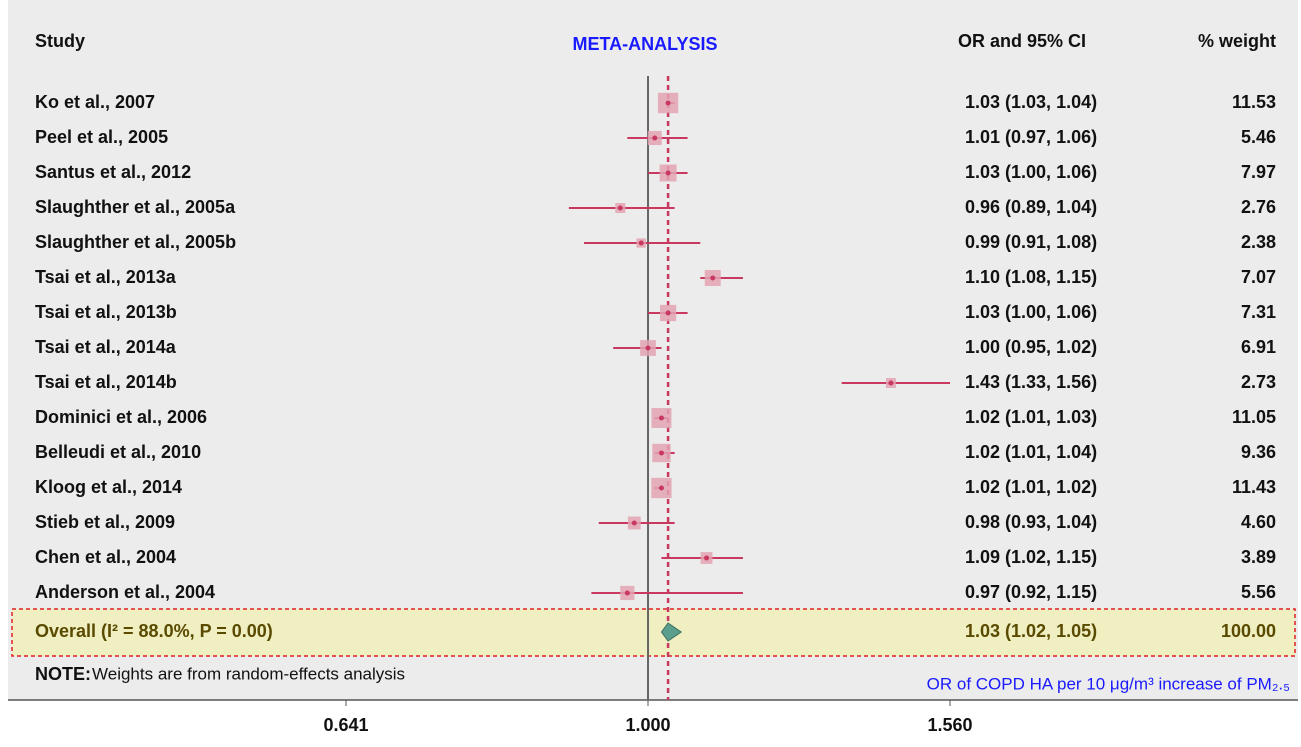 The width and height of the screenshot is (1301, 747). I want to click on study-label: Slaughther et al., 2005b, so click(135, 242).